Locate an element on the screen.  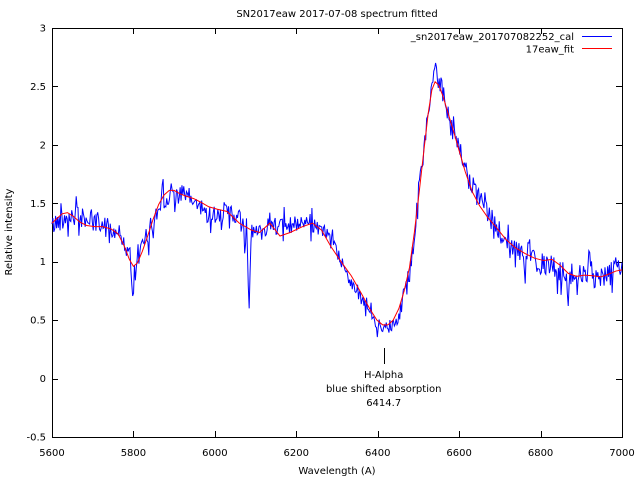
y-tick-label: 2 is located at coordinates (43, 145).